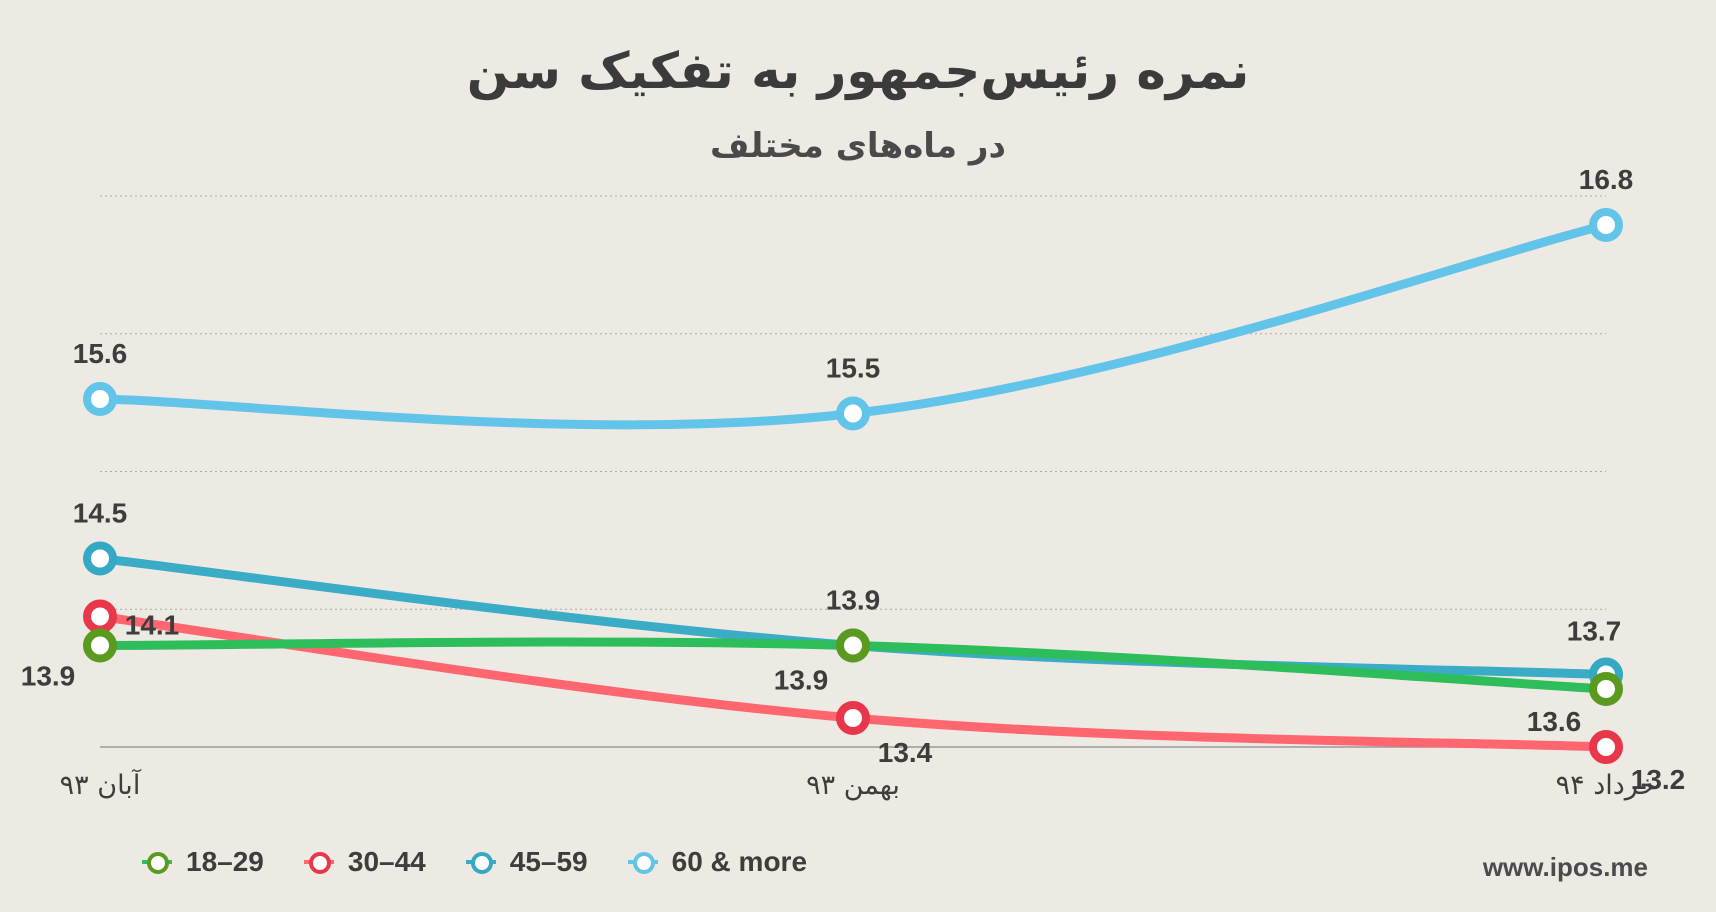 The height and width of the screenshot is (912, 1716). Describe the element at coordinates (1606, 179) in the screenshot. I see `data-label: 16.8` at that location.